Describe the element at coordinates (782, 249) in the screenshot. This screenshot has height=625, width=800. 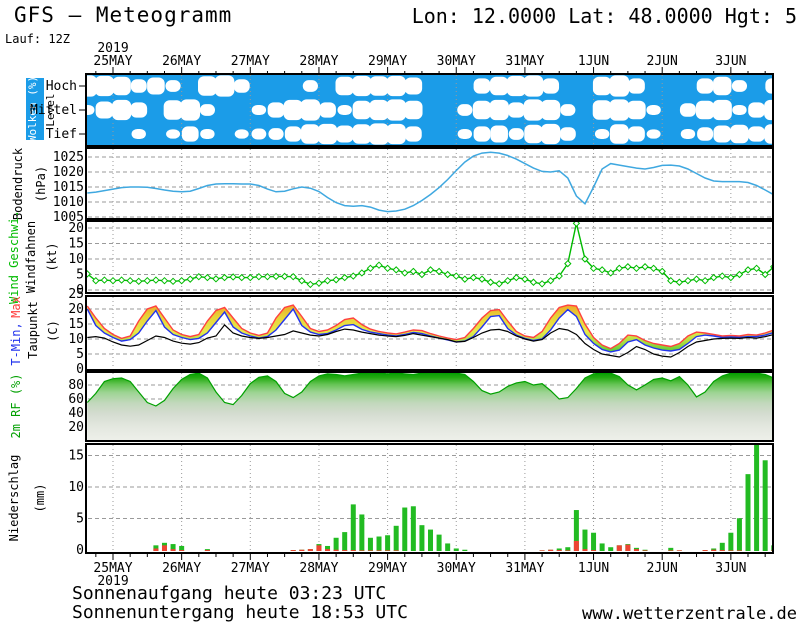
I see `wind-barb` at that location.